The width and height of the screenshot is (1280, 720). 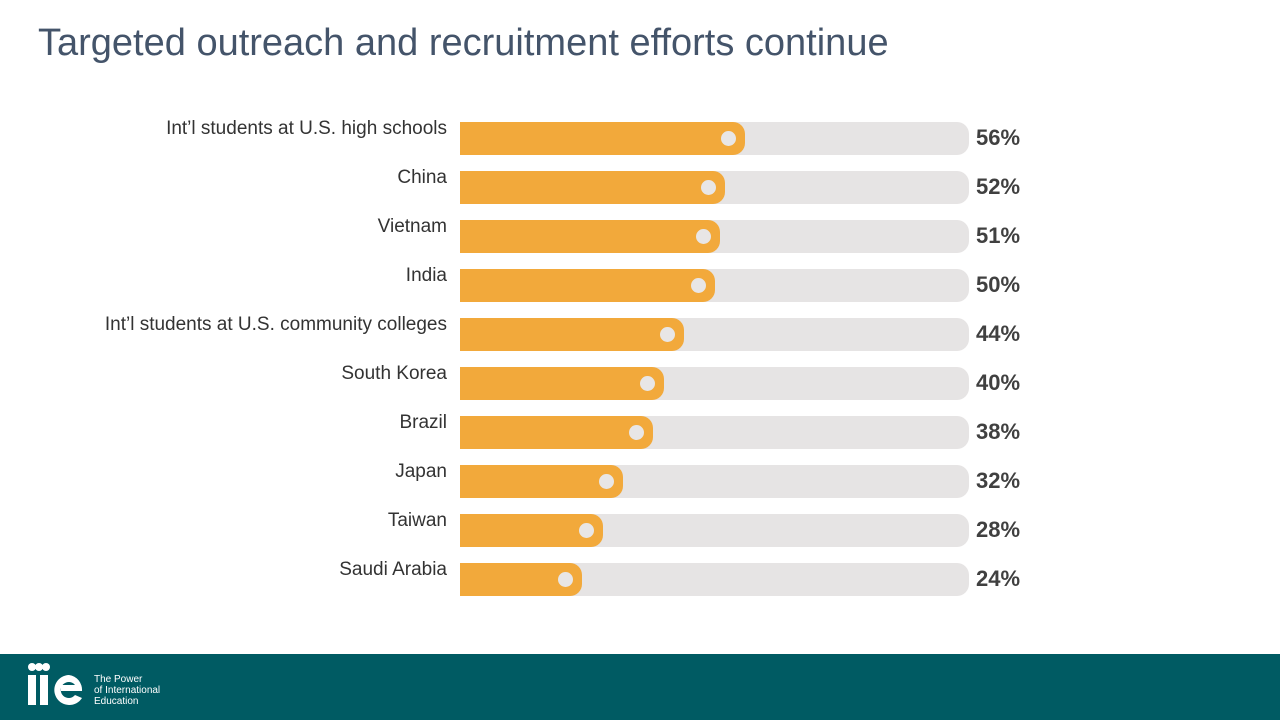 I want to click on bar-row: South Korea 40%, so click(x=640, y=381).